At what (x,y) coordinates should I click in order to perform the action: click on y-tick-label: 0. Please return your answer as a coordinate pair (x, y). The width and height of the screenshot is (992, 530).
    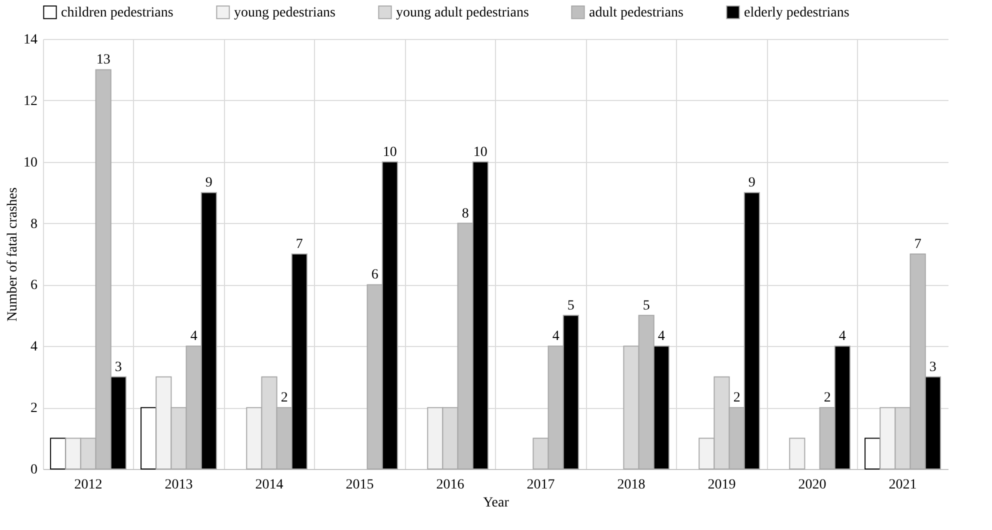
    Looking at the image, I should click on (34, 470).